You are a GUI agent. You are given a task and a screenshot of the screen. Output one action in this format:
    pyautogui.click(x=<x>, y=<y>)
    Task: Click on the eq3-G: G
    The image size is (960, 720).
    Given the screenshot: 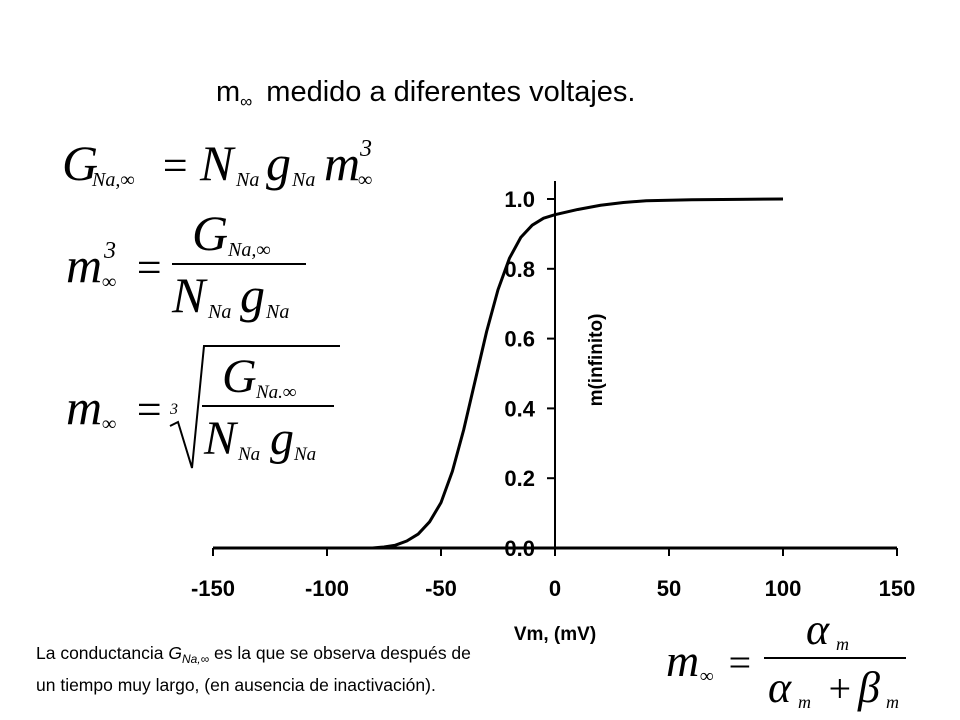 What is the action you would take?
    pyautogui.click(x=239, y=376)
    